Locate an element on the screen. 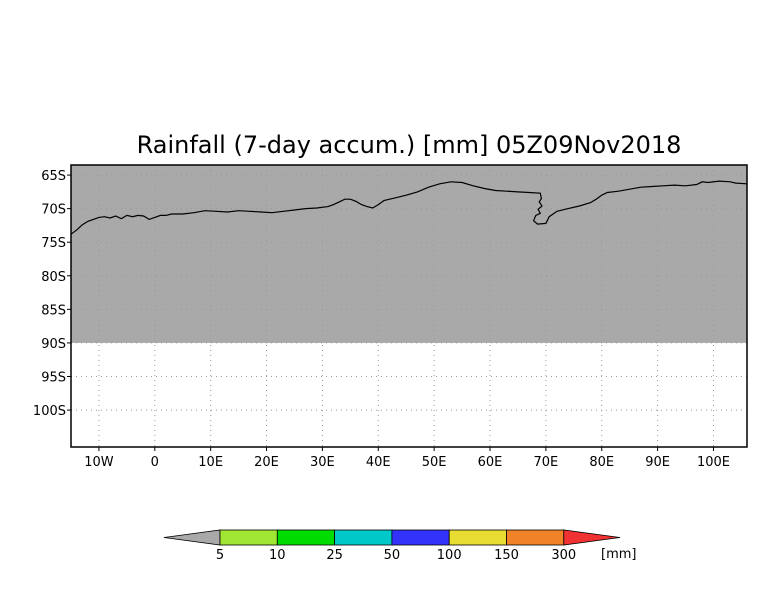  lon-tick-label: 50E is located at coordinates (434, 462).